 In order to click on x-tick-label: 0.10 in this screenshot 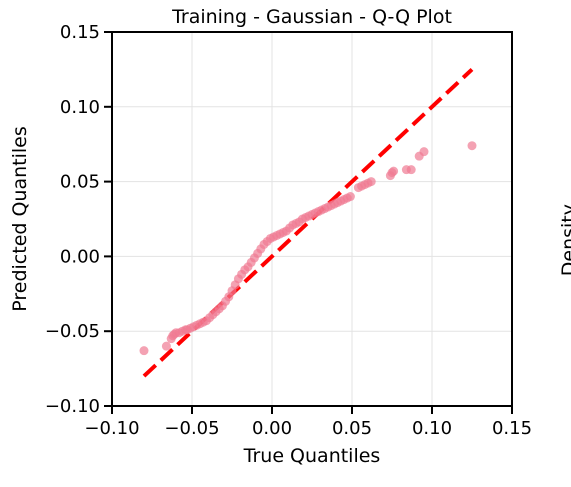, I will do `click(432, 428)`.